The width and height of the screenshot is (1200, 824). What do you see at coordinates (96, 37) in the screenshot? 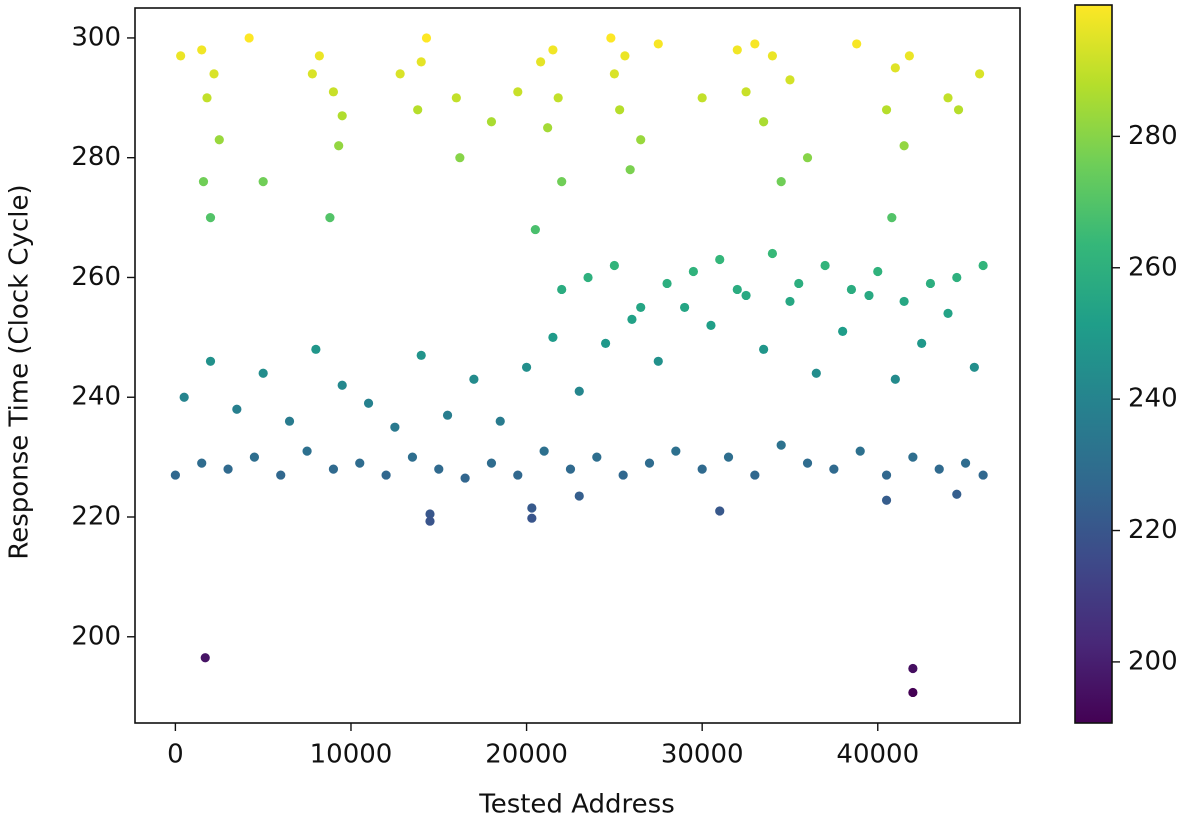
I see `y-tick-label: 300` at bounding box center [96, 37].